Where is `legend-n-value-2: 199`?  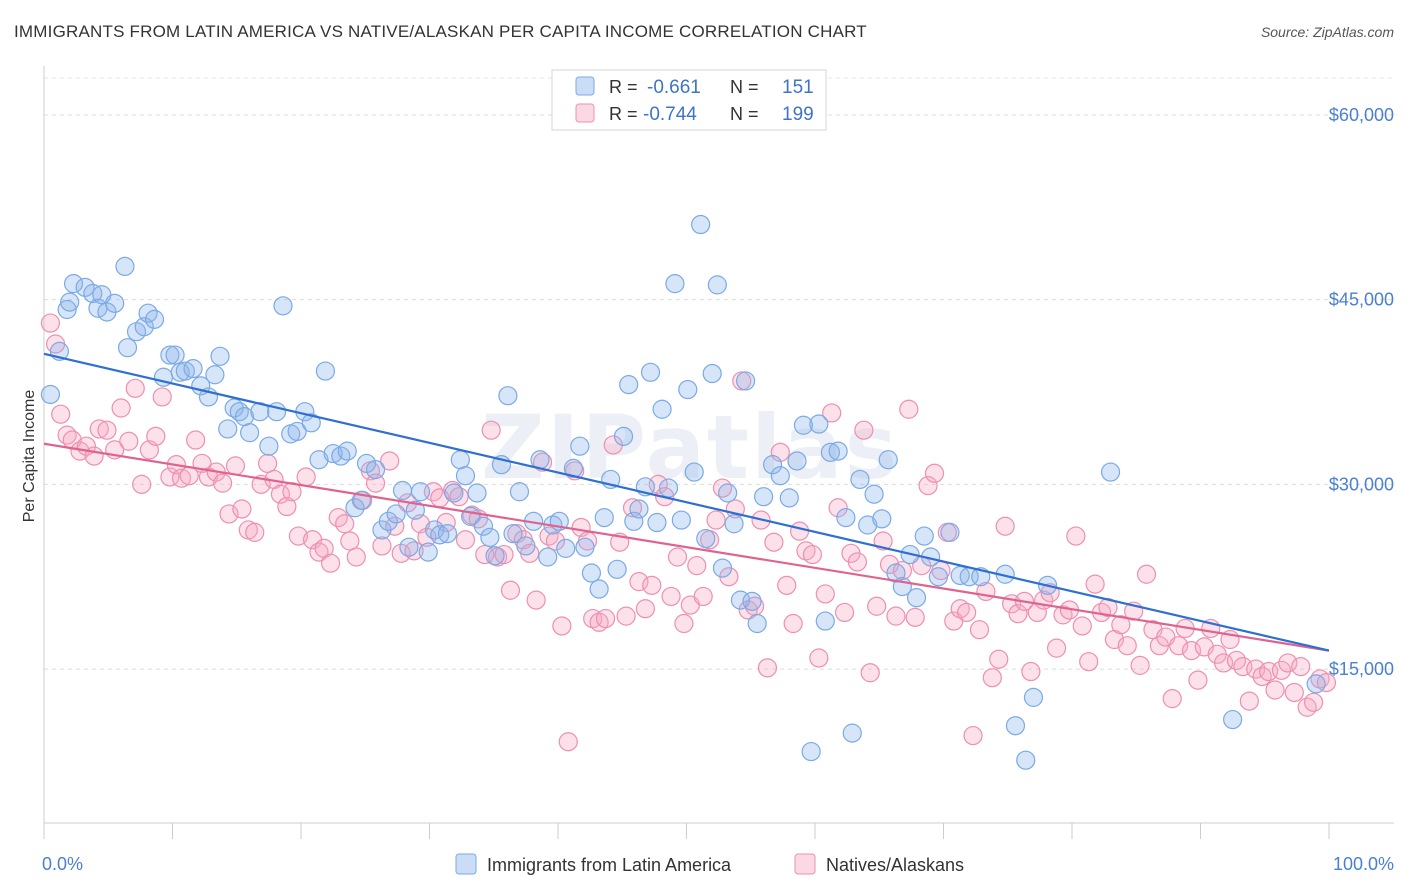 legend-n-value-2: 199 is located at coordinates (798, 114).